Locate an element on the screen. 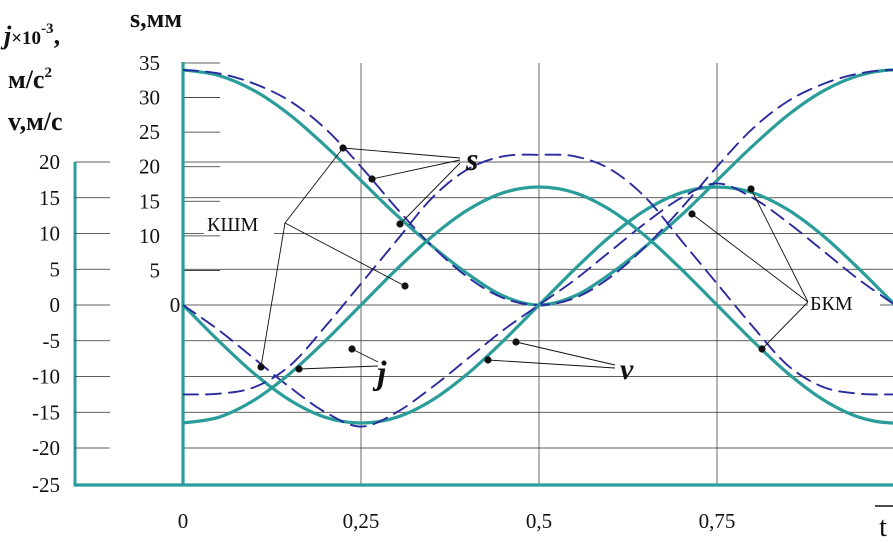 Image resolution: width=893 pixels, height=543 pixels. left-tick-label: 5 is located at coordinates (55, 269).